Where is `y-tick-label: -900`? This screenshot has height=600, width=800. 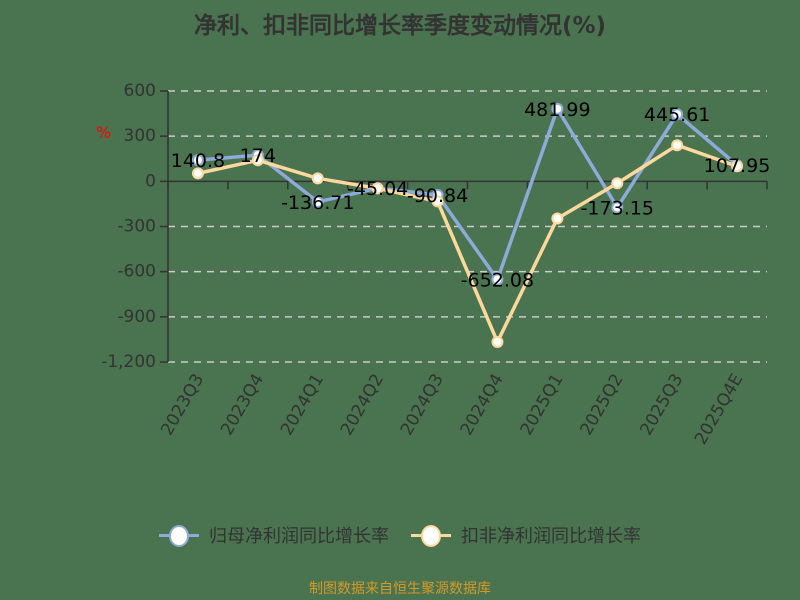
y-tick-label: -900 is located at coordinates (136, 317).